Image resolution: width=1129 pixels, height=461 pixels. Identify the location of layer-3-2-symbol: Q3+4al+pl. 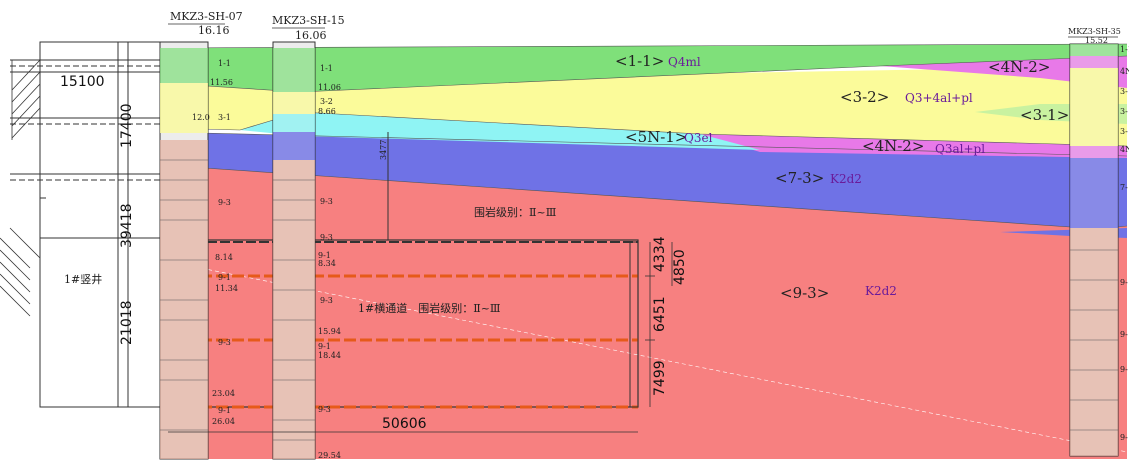
(939, 98).